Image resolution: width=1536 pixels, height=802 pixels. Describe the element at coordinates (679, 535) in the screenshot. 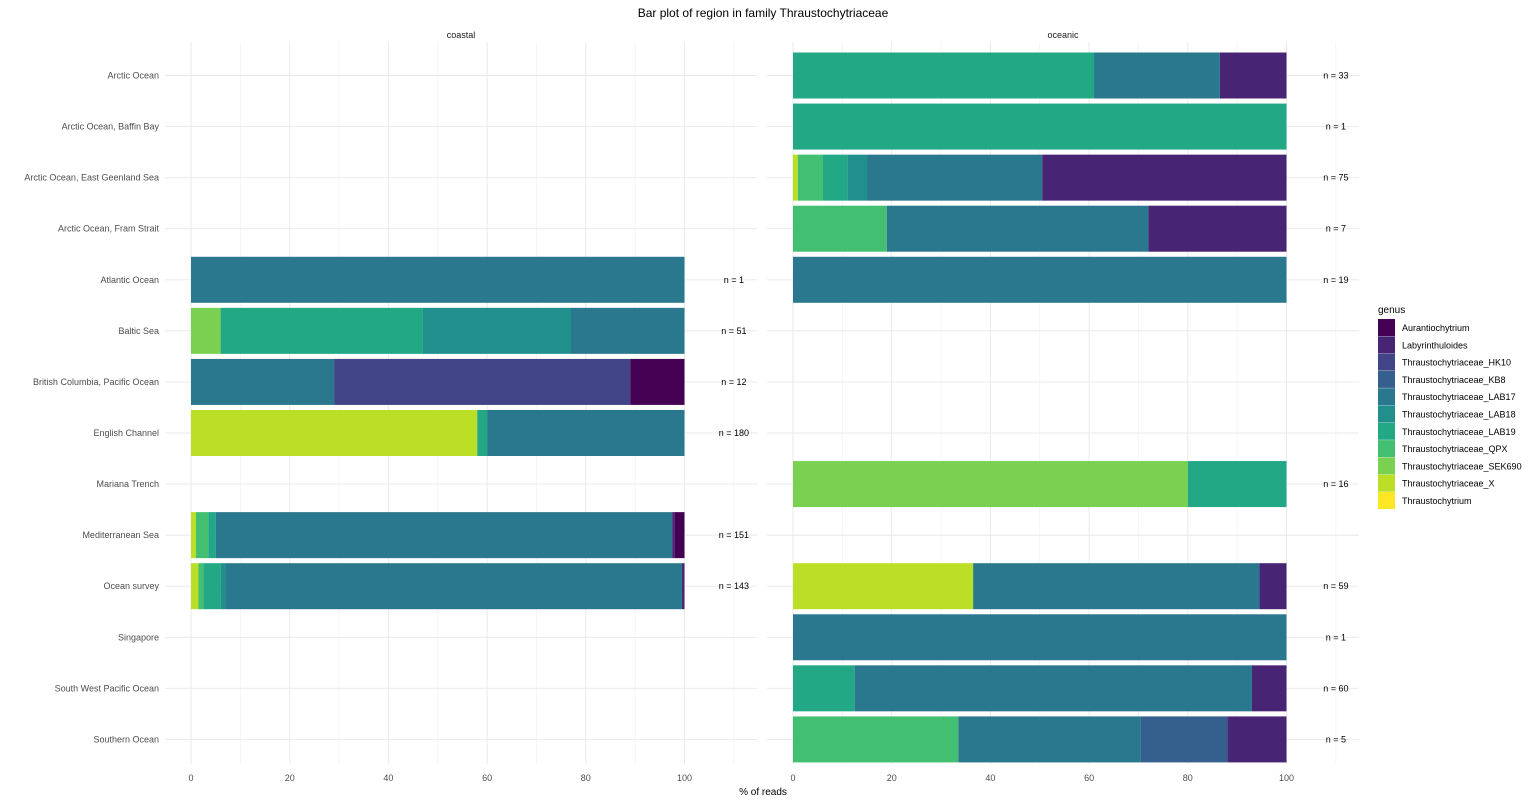

I see `bar-segment-aurantiochytrium` at that location.